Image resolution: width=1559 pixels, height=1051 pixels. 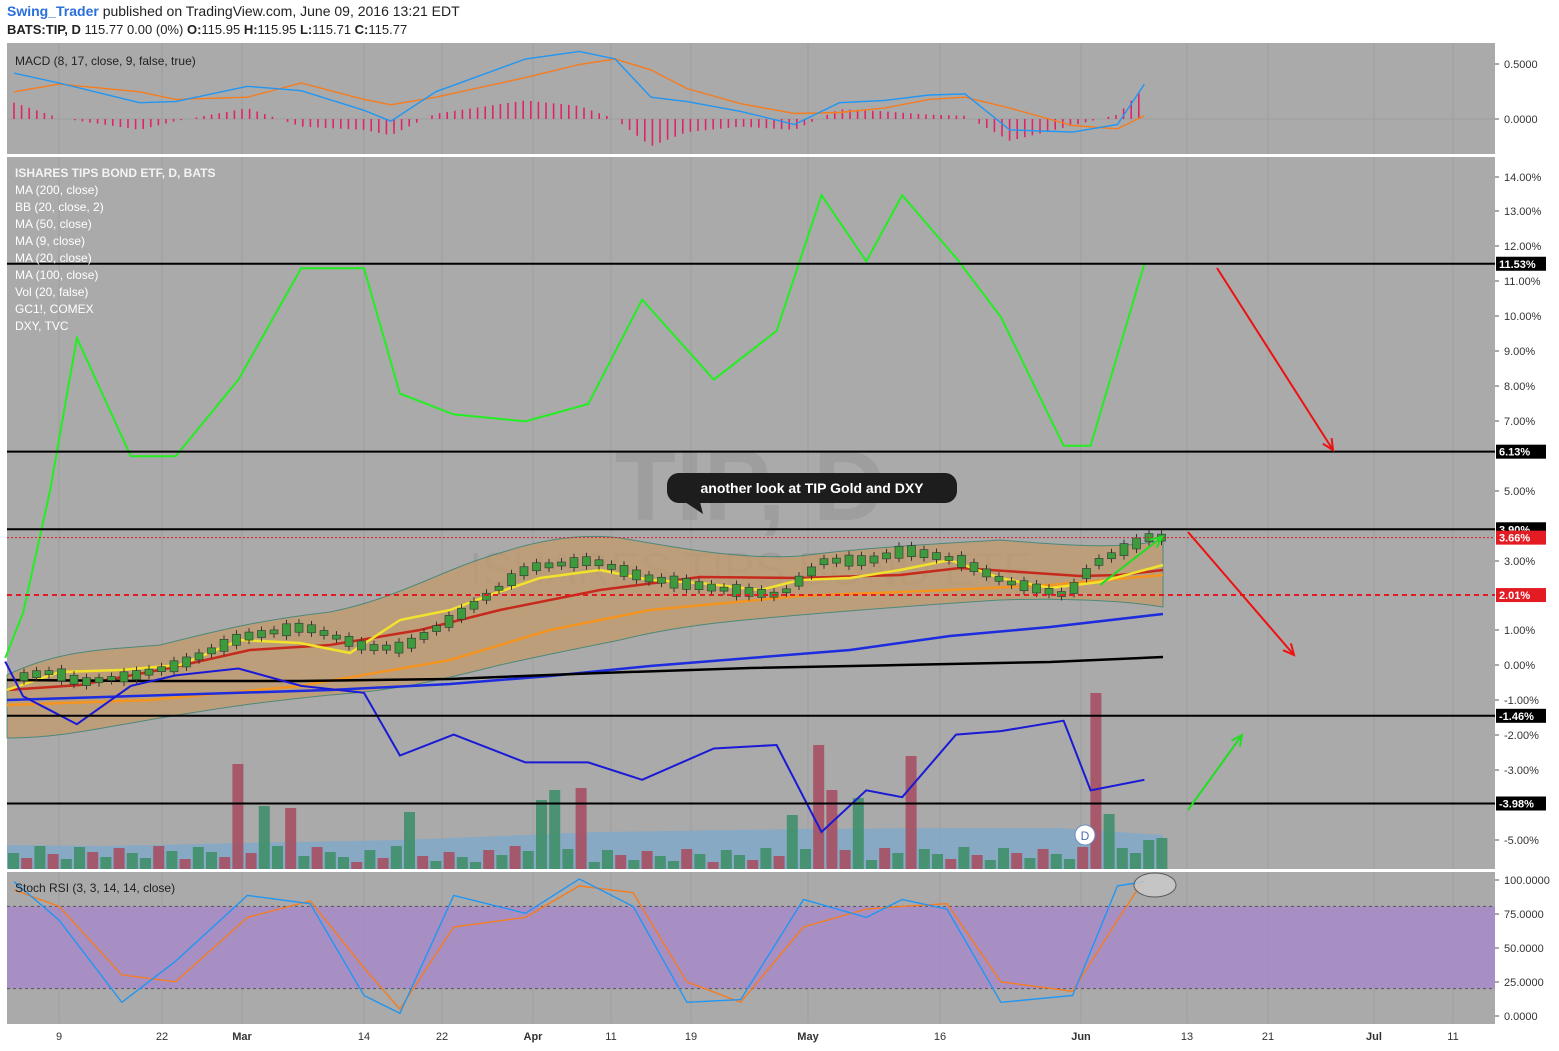 I want to click on main-axis-label: 9.00%, so click(x=1519, y=352).